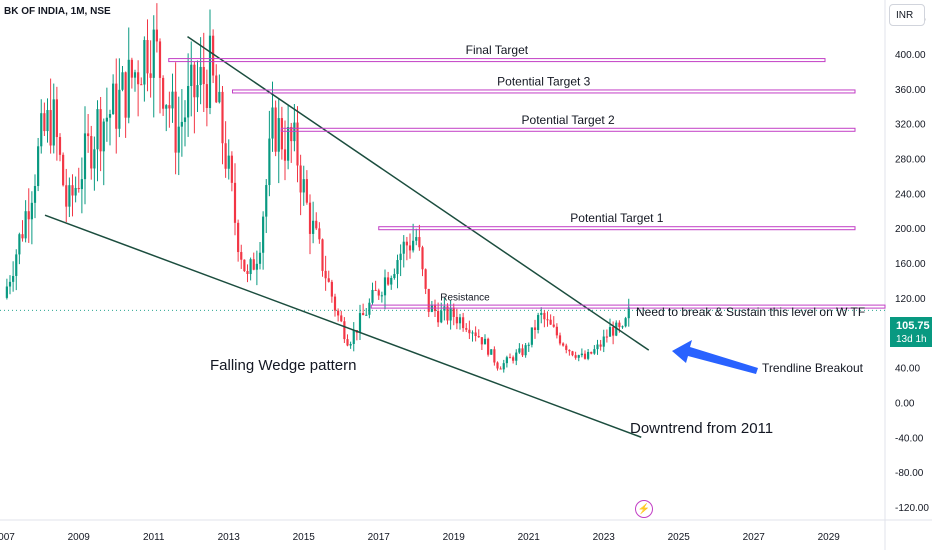  Describe the element at coordinates (909, 438) in the screenshot. I see `y-tick-label: -40.00` at that location.